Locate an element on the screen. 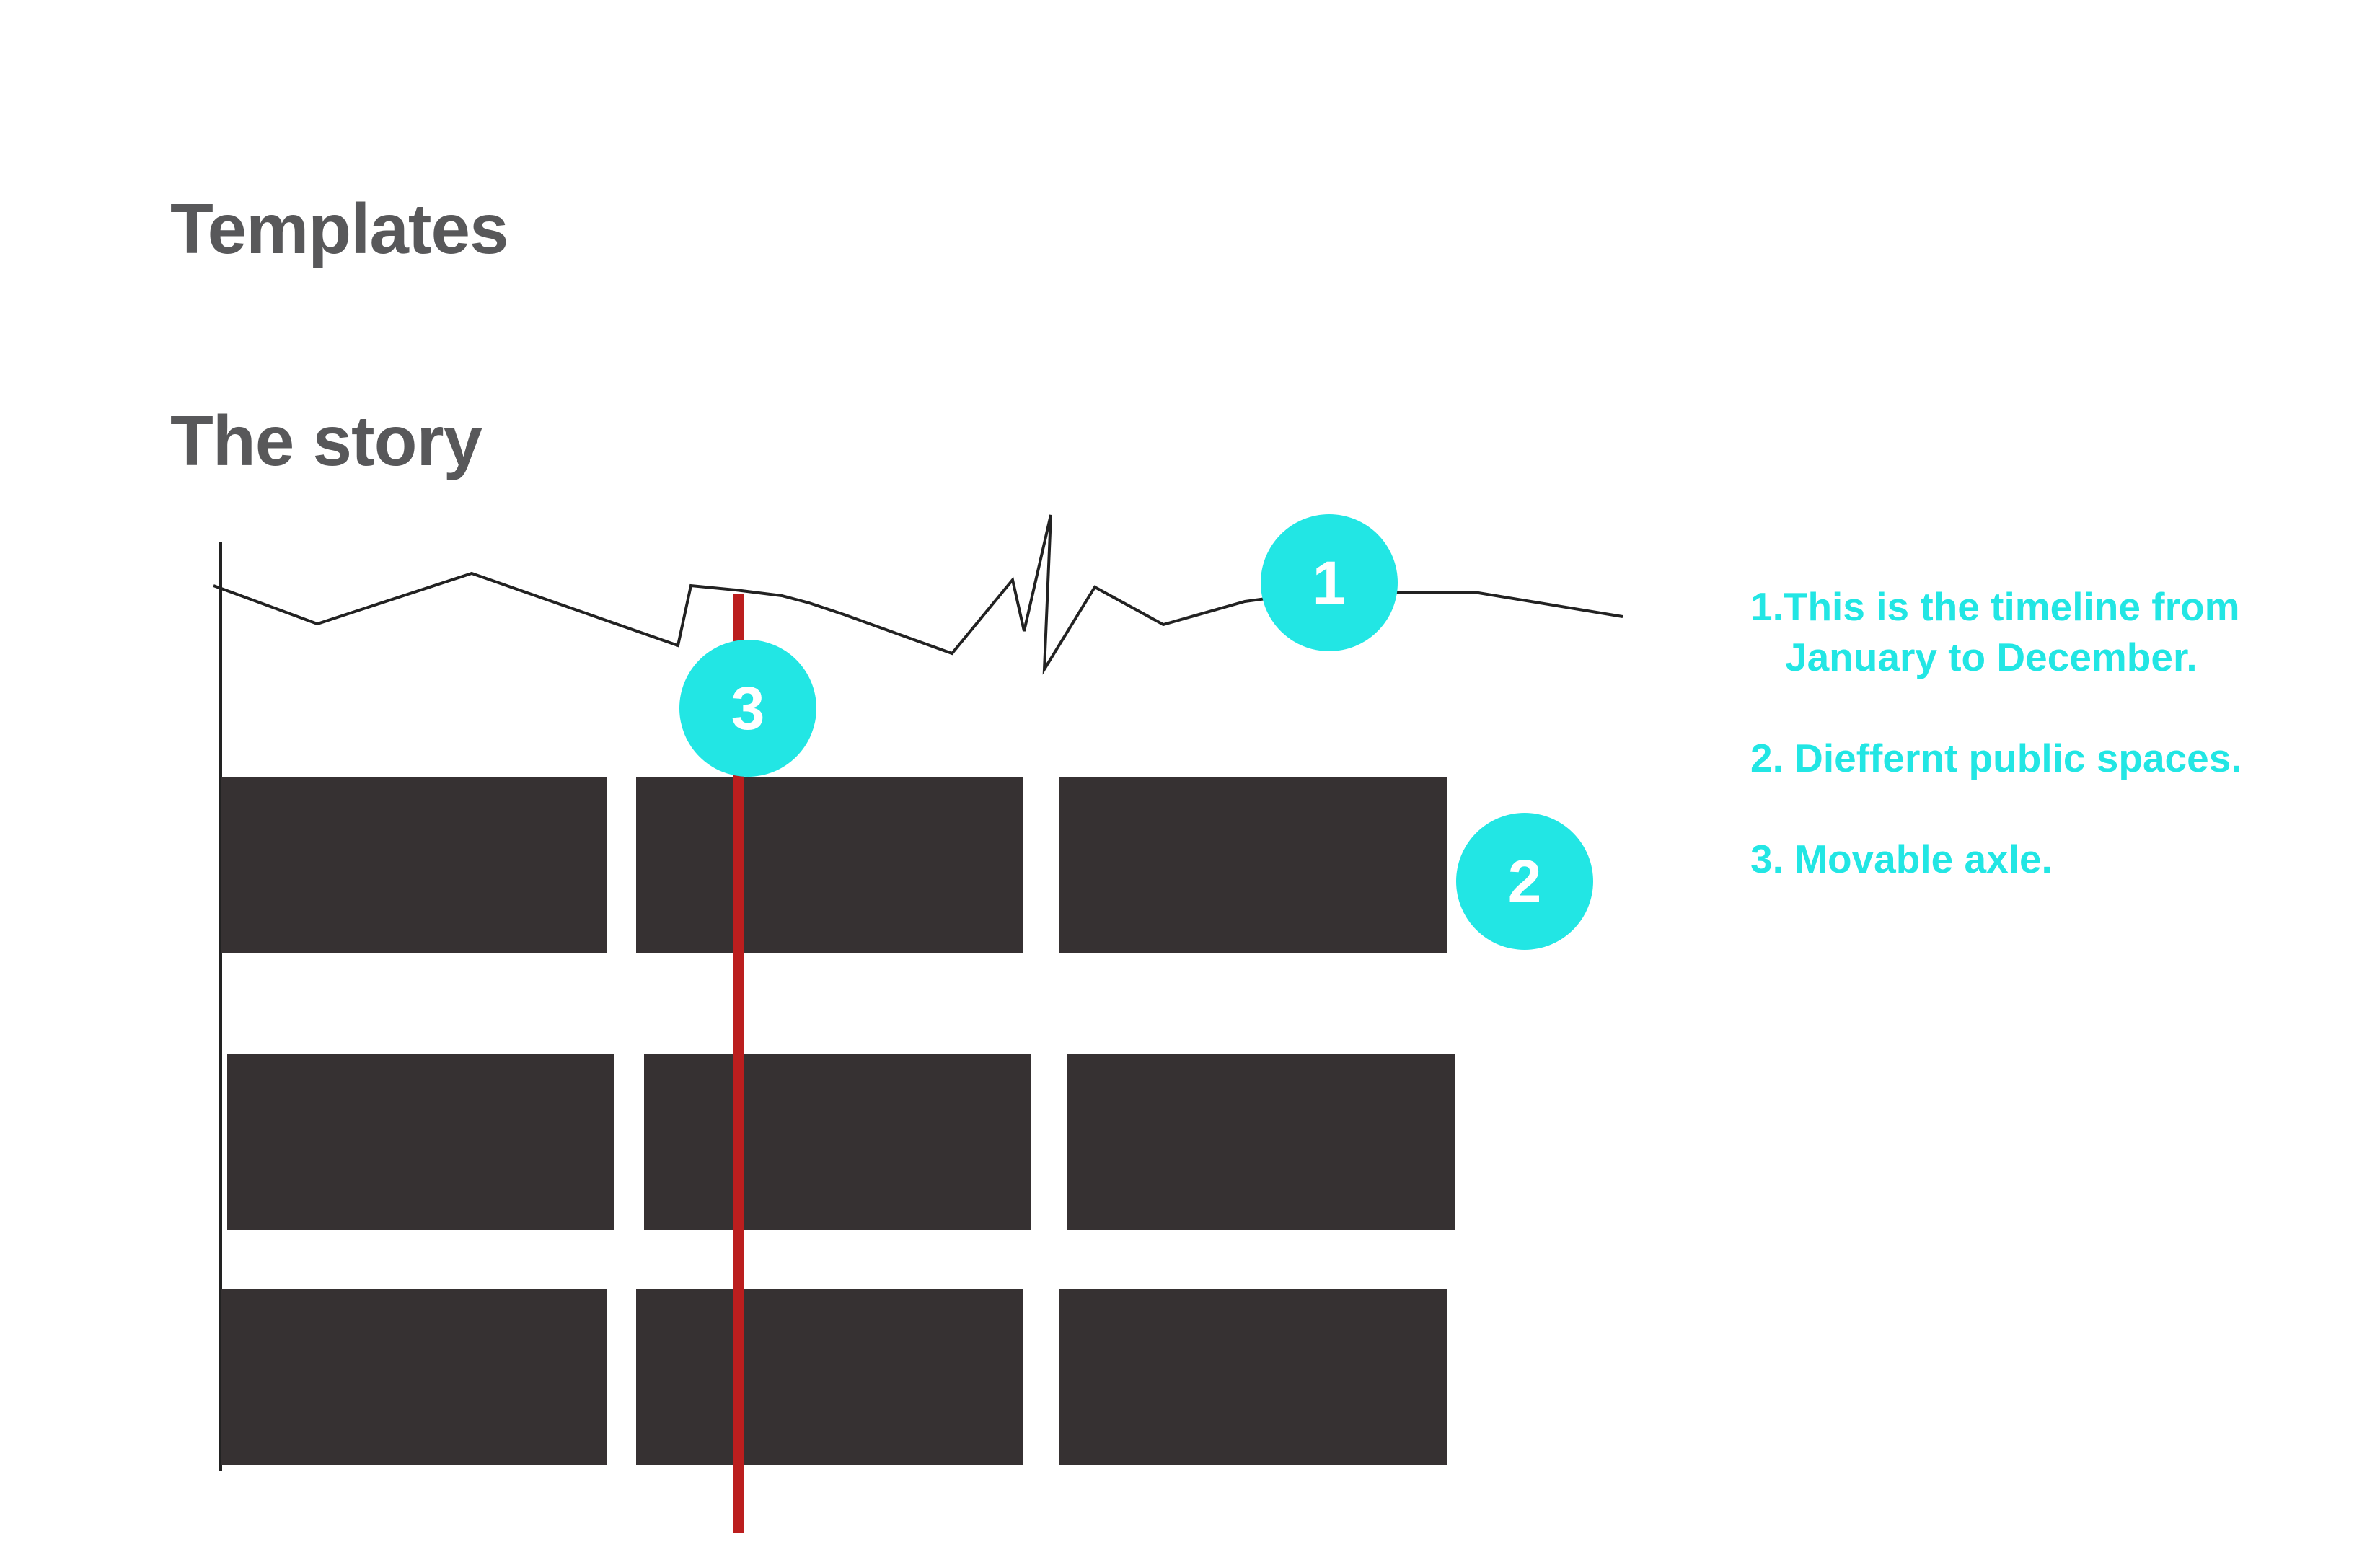 Image resolution: width=2380 pixels, height=1547 pixels. marker-axle: 3 is located at coordinates (747, 708).